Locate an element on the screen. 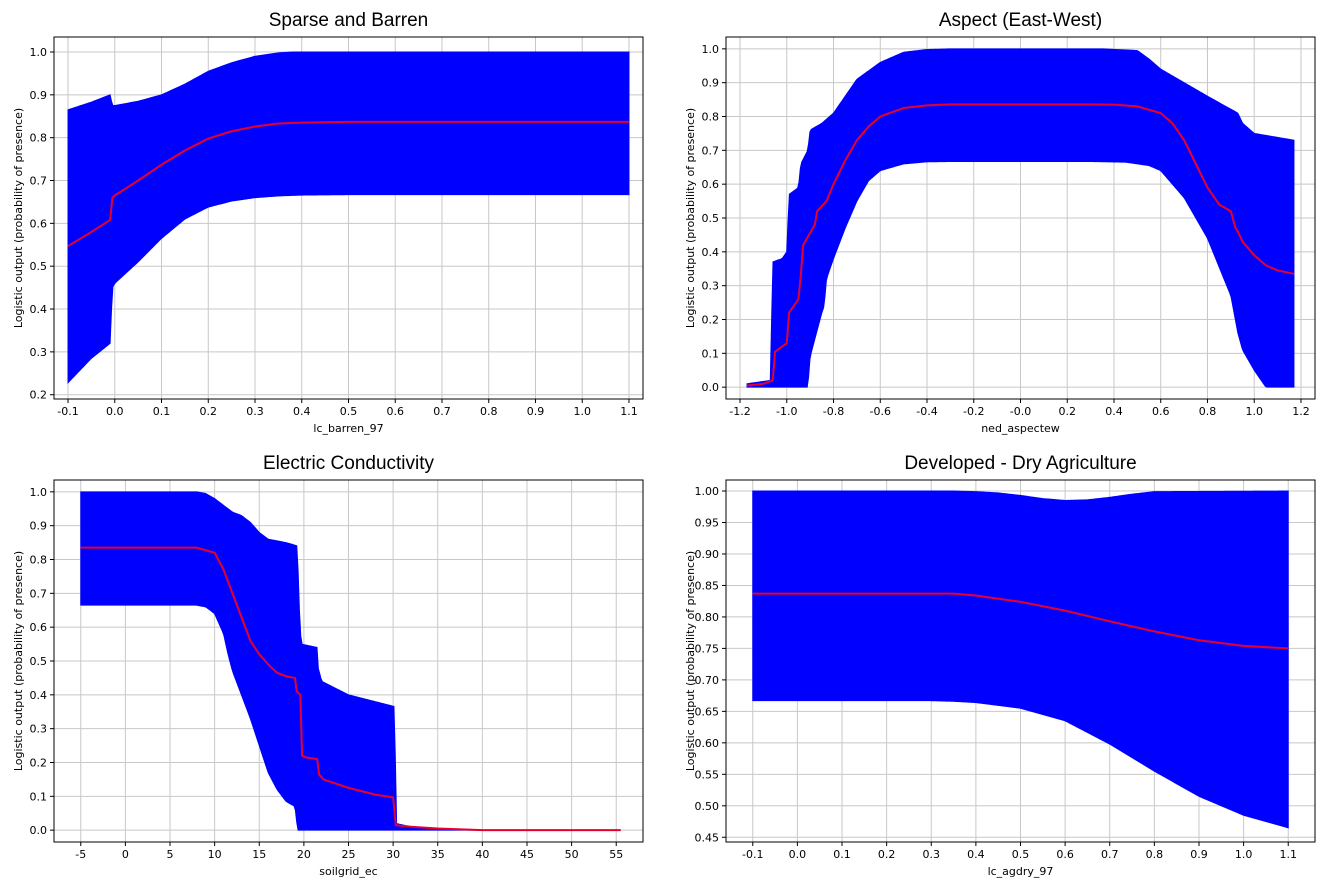  x-tick-label: -0.0 is located at coordinates (1020, 411).